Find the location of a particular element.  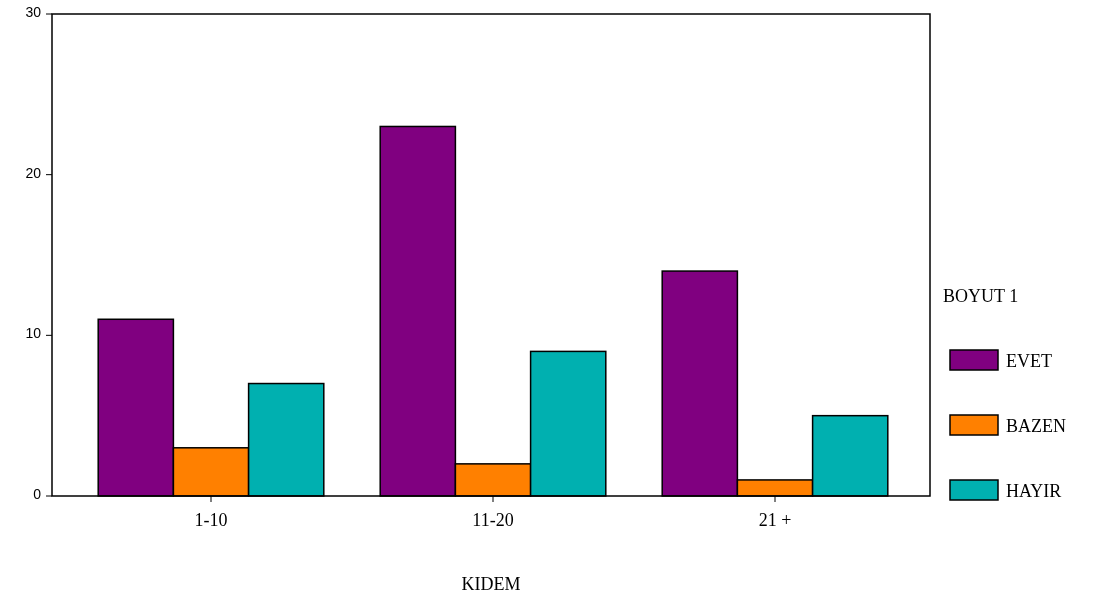

x-tick-label: 1-10 is located at coordinates (211, 520).